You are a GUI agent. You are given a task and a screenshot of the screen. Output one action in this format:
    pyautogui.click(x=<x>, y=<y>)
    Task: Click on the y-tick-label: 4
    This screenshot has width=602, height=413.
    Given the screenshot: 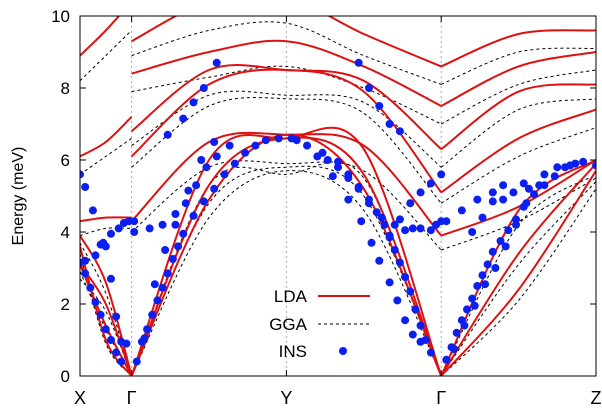 What is the action you would take?
    pyautogui.click(x=65, y=232)
    